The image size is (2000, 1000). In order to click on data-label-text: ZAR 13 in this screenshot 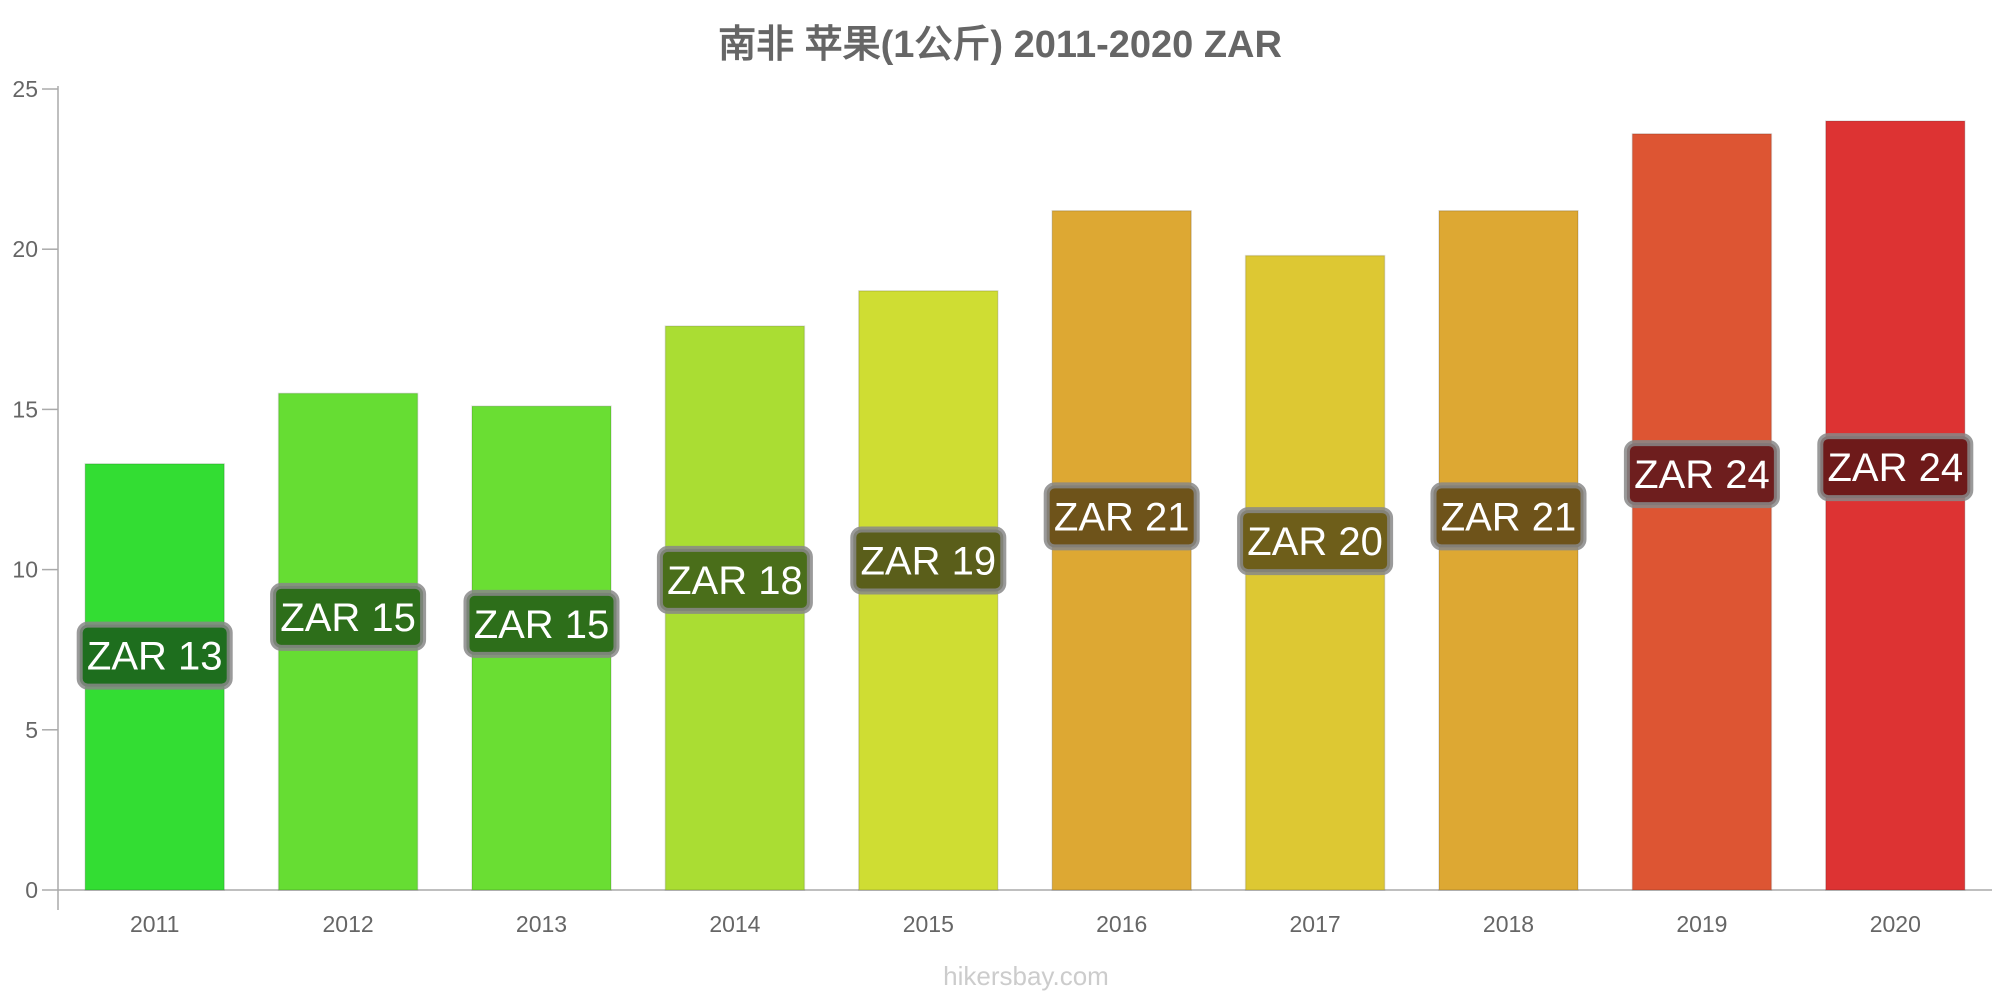, I will do `click(155, 657)`.